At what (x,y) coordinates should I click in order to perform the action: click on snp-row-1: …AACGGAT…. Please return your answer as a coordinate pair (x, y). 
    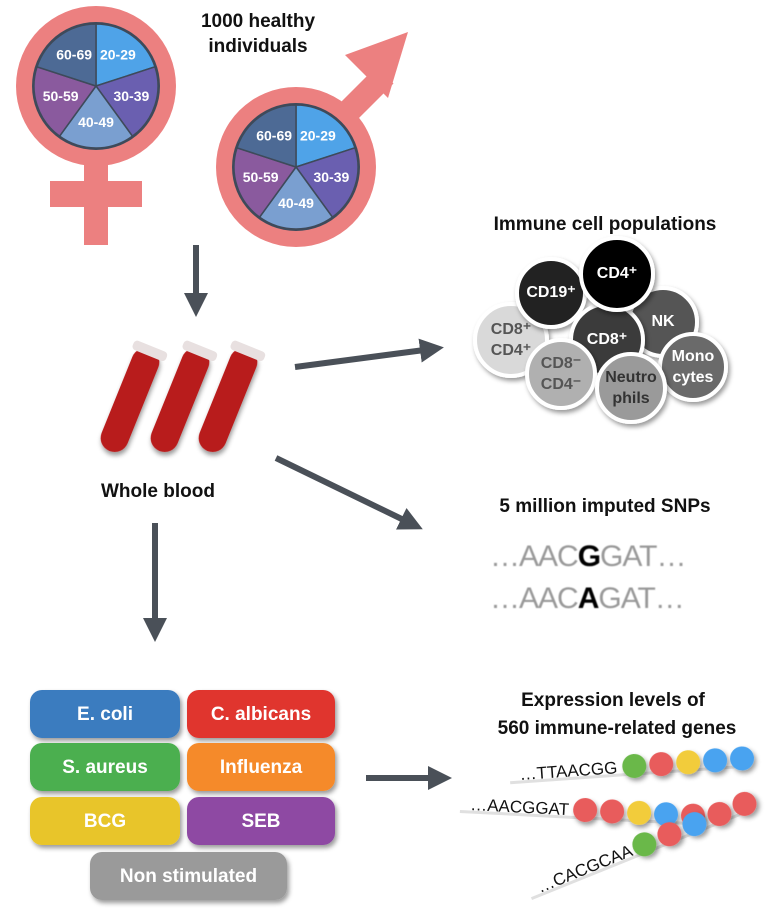
    Looking at the image, I should click on (587, 556).